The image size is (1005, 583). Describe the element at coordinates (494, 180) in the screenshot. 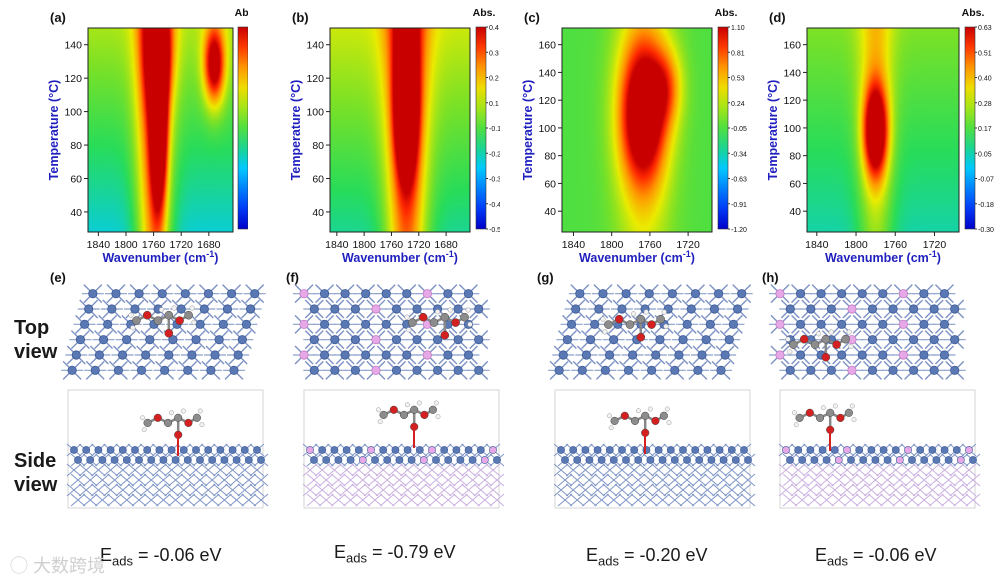

I see `colorbar-tick-label: -0.3` at that location.